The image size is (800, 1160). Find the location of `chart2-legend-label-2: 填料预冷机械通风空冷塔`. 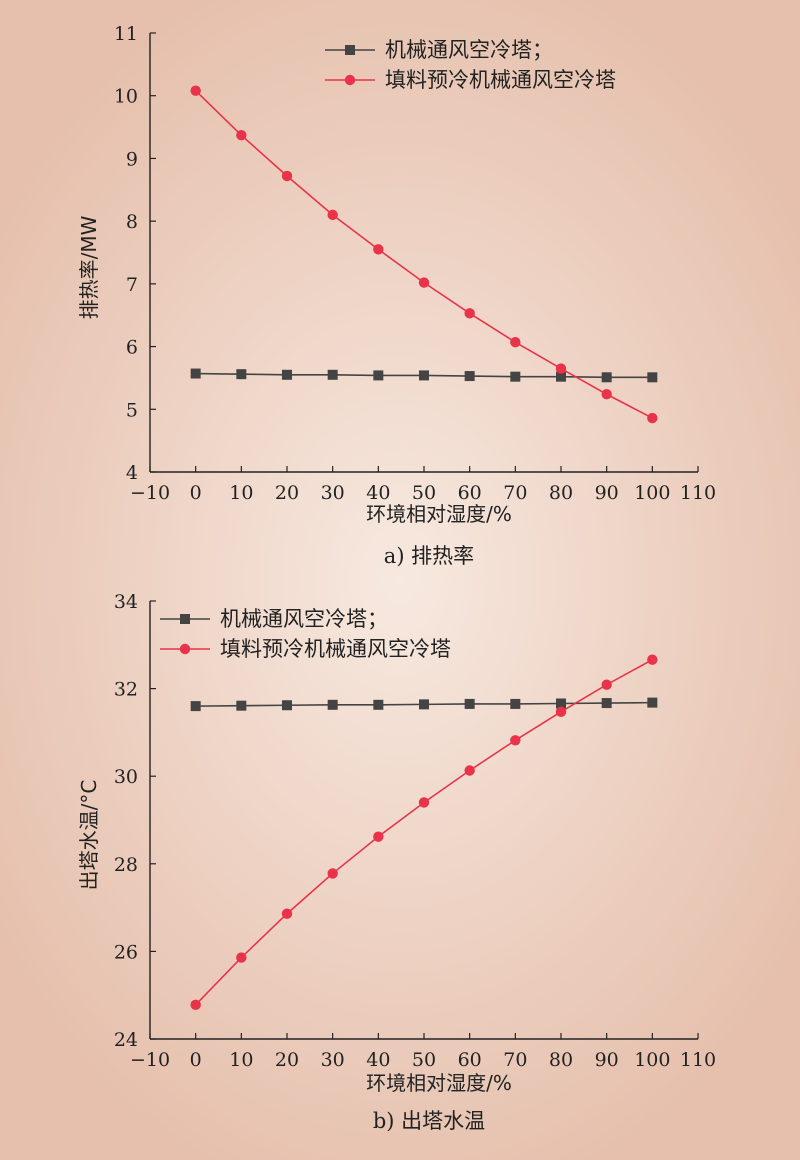

chart2-legend-label-2: 填料预冷机械通风空冷塔 is located at coordinates (335, 649).